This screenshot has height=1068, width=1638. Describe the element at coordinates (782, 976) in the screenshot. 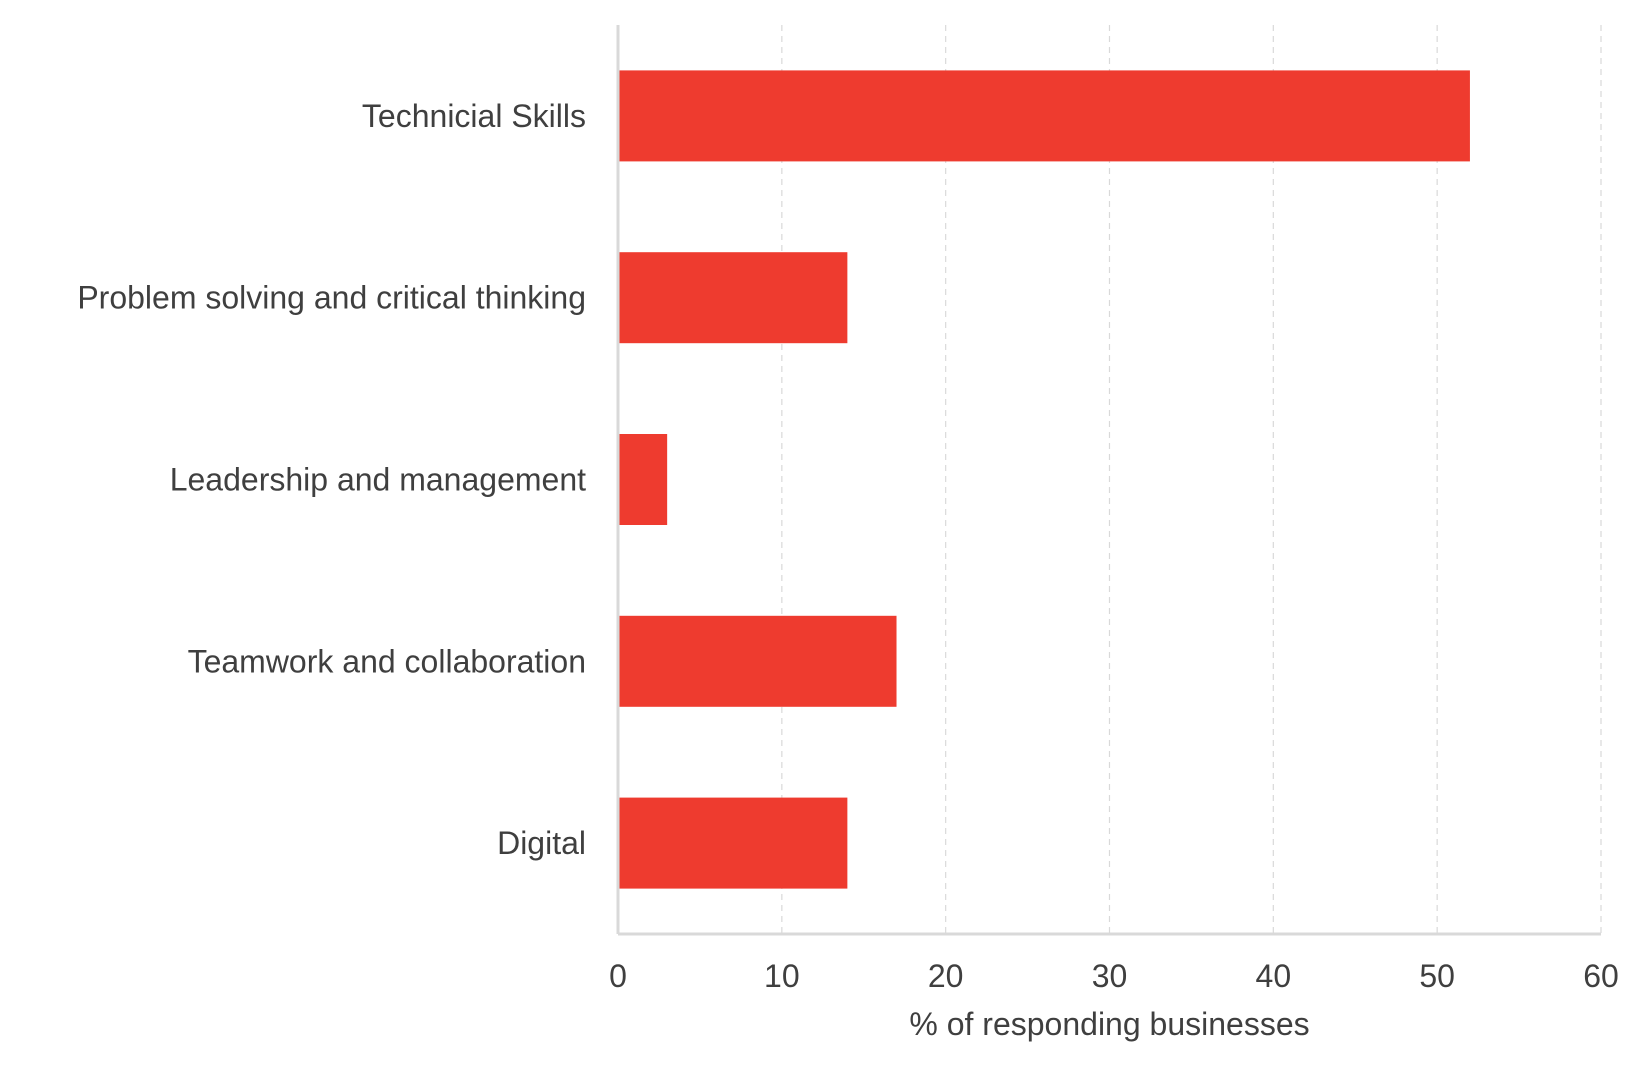

I see `x-tick-label-10: 10` at that location.